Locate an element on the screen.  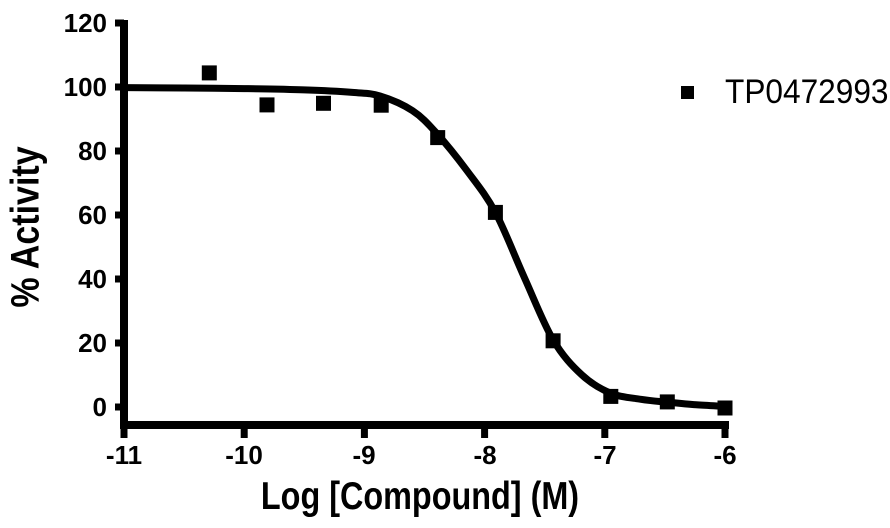
legend-series-label: TP0472993 is located at coordinates (807, 92).